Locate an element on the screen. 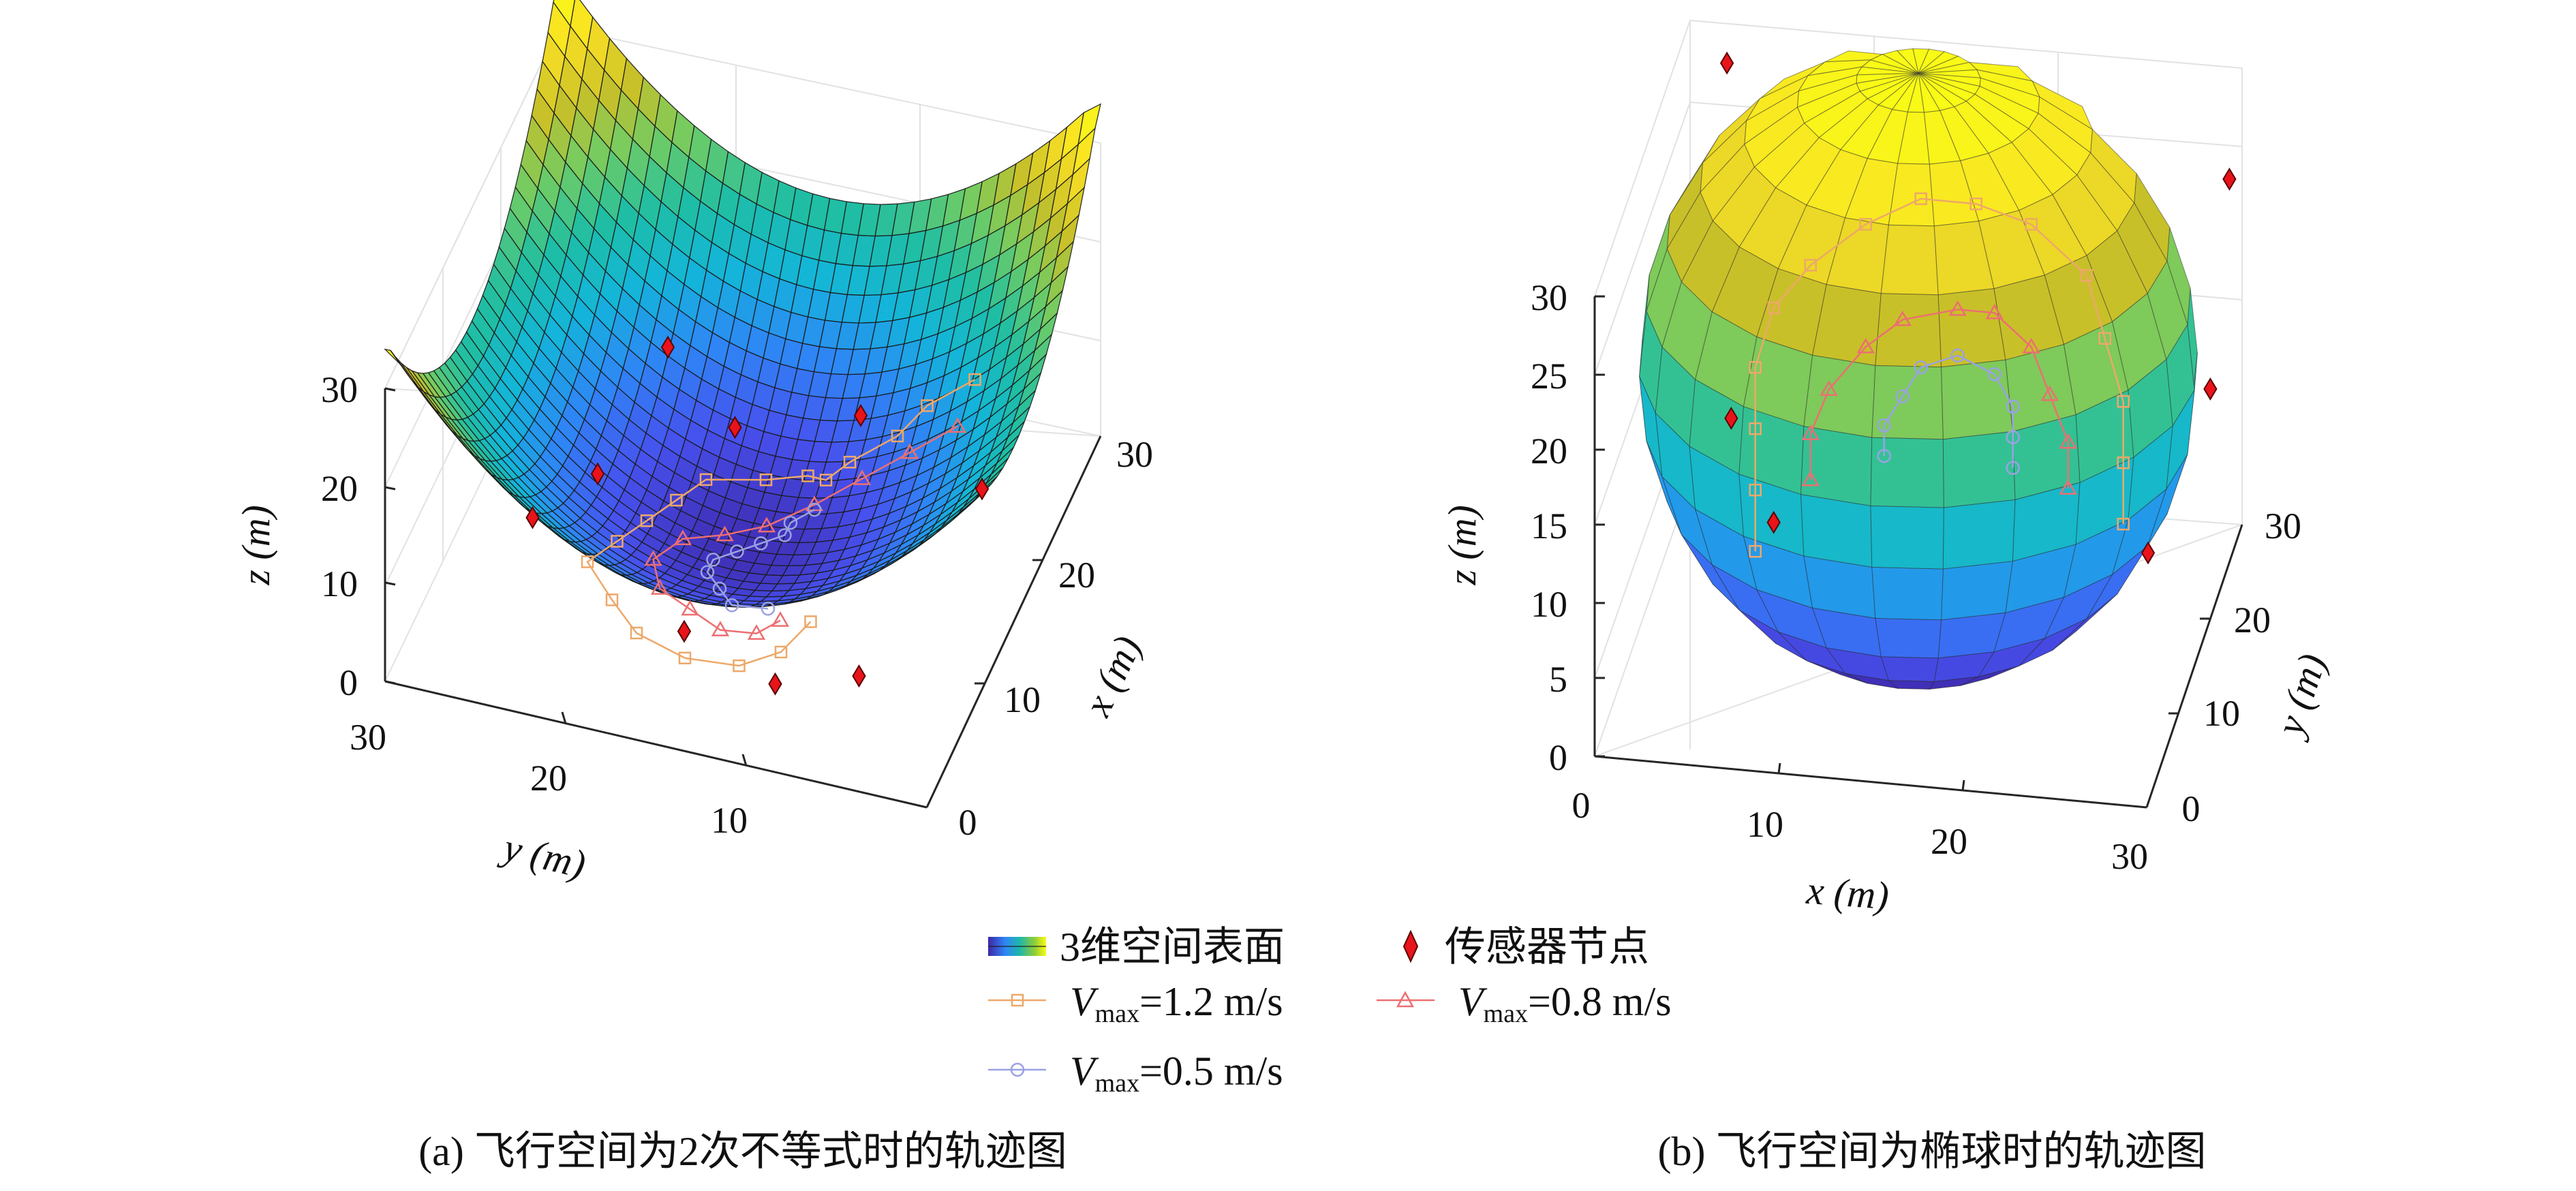  legend-v12-label: Vmax=1.2 m/s is located at coordinates (1176, 1003).